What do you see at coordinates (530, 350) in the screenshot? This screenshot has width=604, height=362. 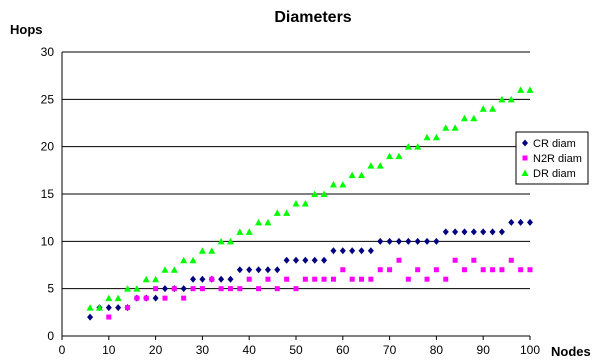 I see `x-tick-label: 100` at bounding box center [530, 350].